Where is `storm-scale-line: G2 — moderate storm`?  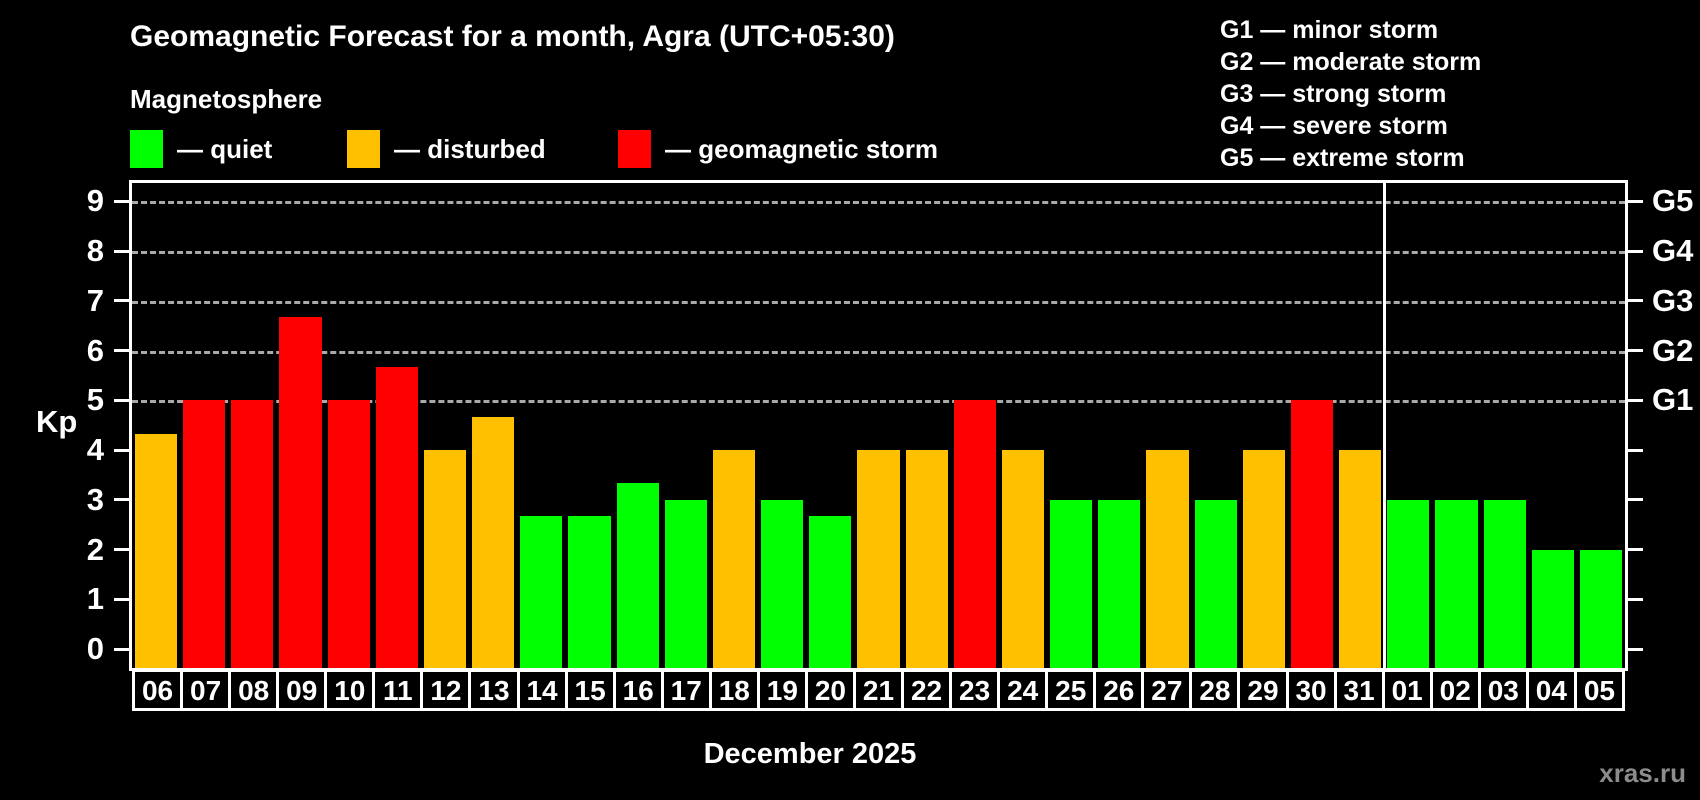 storm-scale-line: G2 — moderate storm is located at coordinates (1351, 62).